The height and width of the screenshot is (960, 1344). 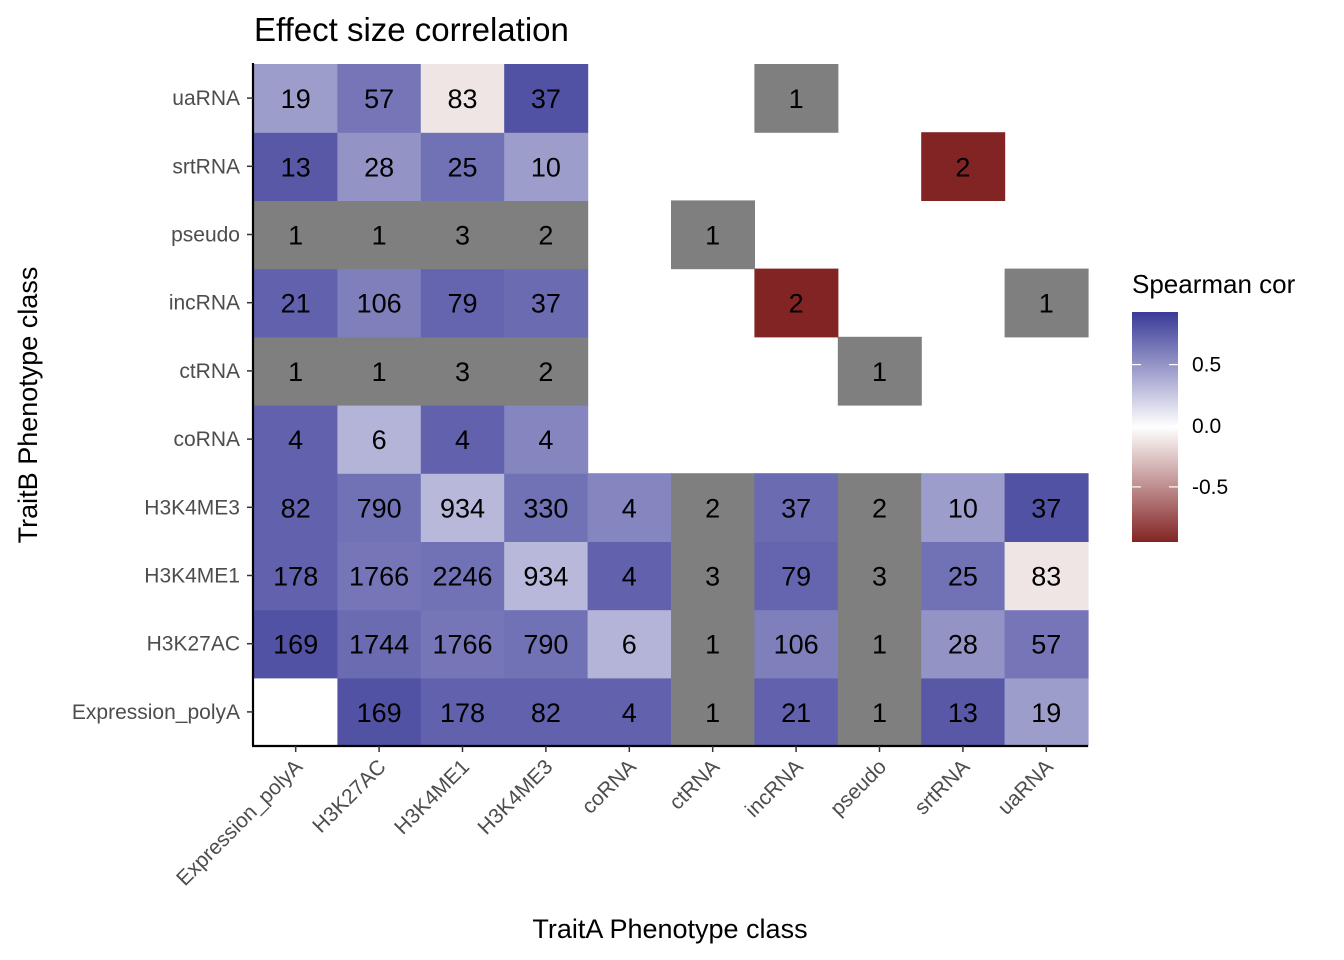 I want to click on cell-value-label: 6, so click(x=629, y=645).